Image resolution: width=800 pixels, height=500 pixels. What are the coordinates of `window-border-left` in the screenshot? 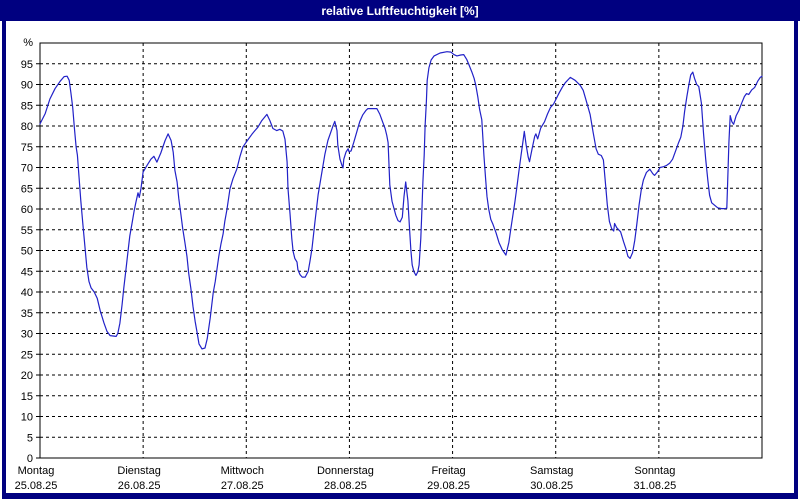 It's located at (4, 260).